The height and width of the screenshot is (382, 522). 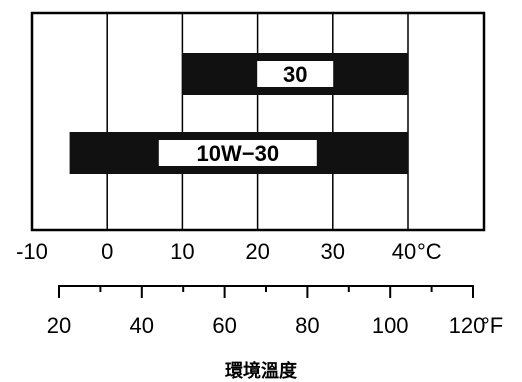 I want to click on x-axis-label: 環境溫度, so click(x=261, y=371).